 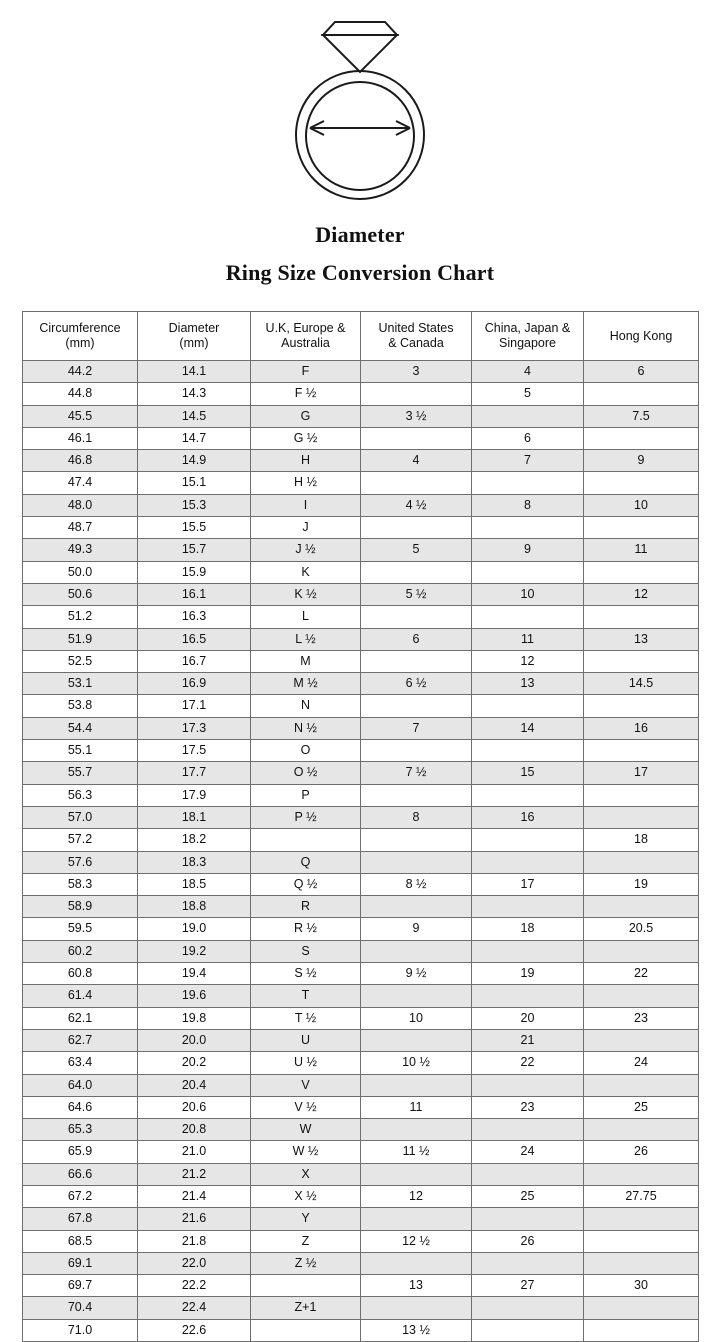 I want to click on cell-r11-c3: K ½, so click(x=305, y=594).